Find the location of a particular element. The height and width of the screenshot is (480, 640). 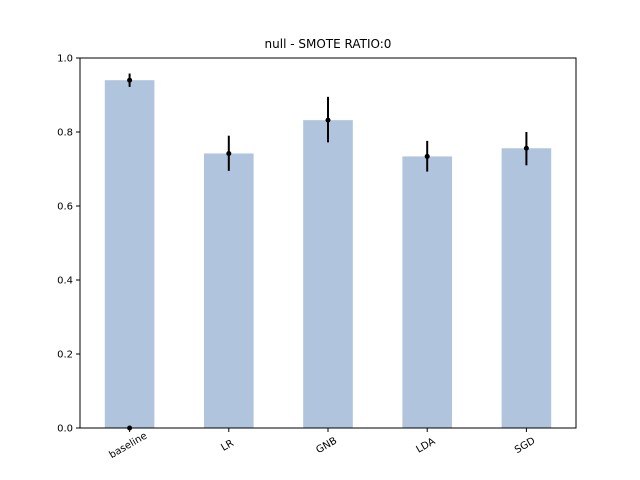

mean-point-LDA is located at coordinates (427, 156).